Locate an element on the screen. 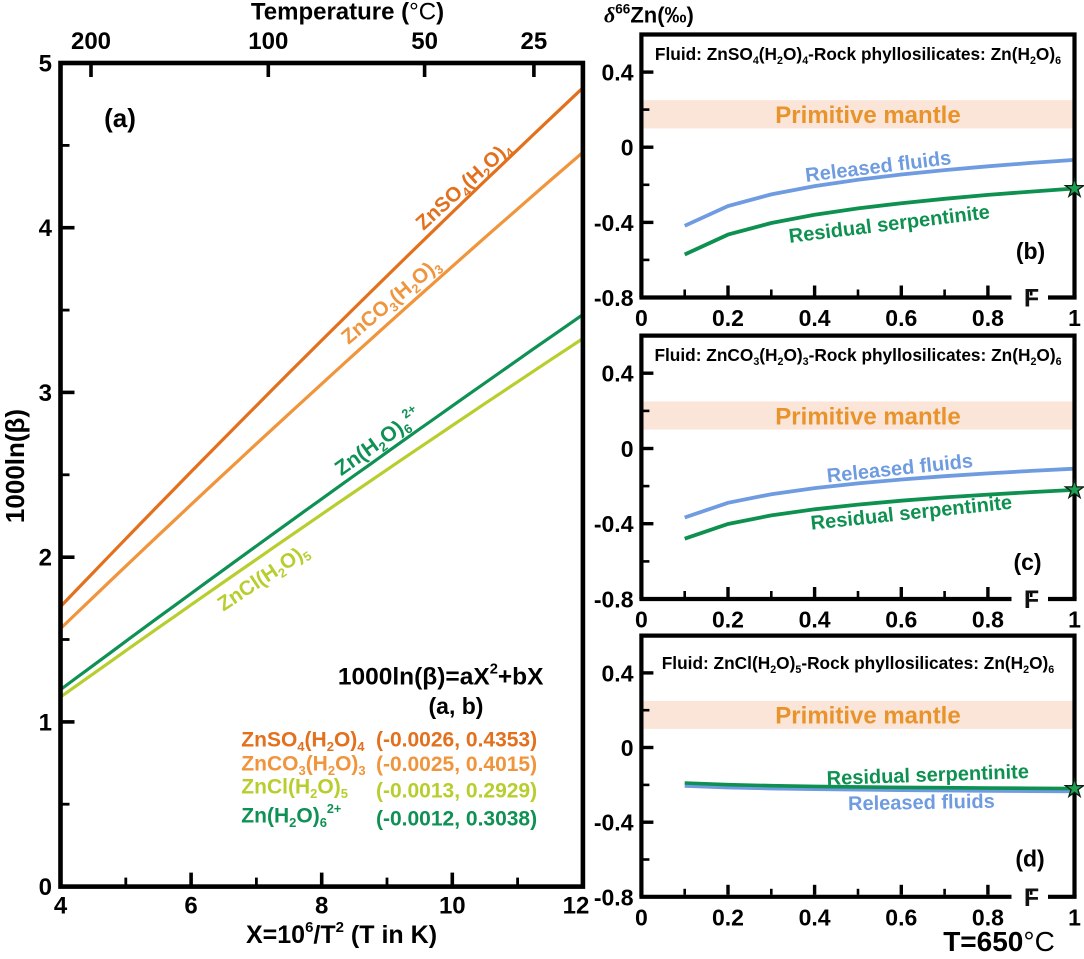  svg-text: (b) is located at coordinates (1030, 251).